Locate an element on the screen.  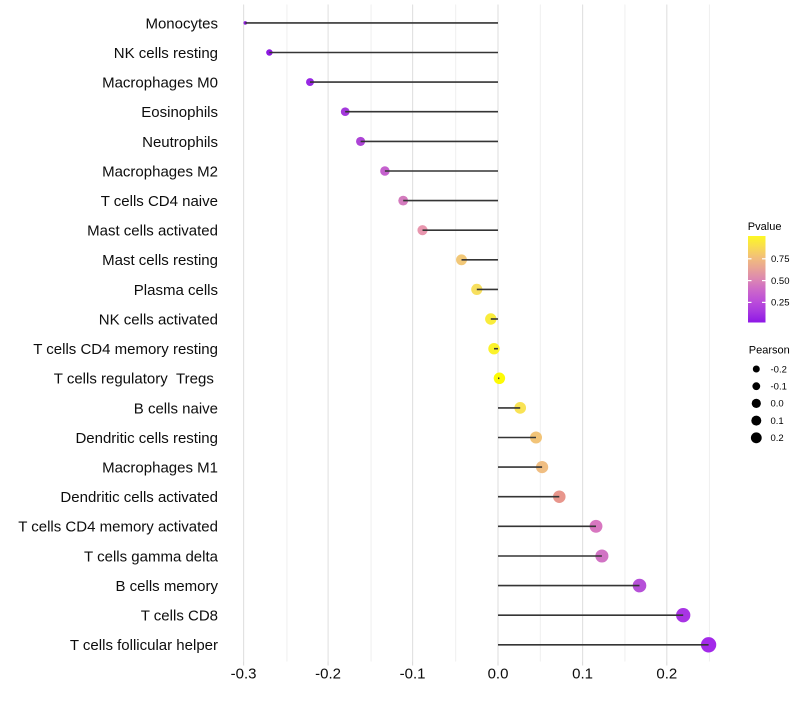
svg-text: Macrophages M0 is located at coordinates (160, 83).